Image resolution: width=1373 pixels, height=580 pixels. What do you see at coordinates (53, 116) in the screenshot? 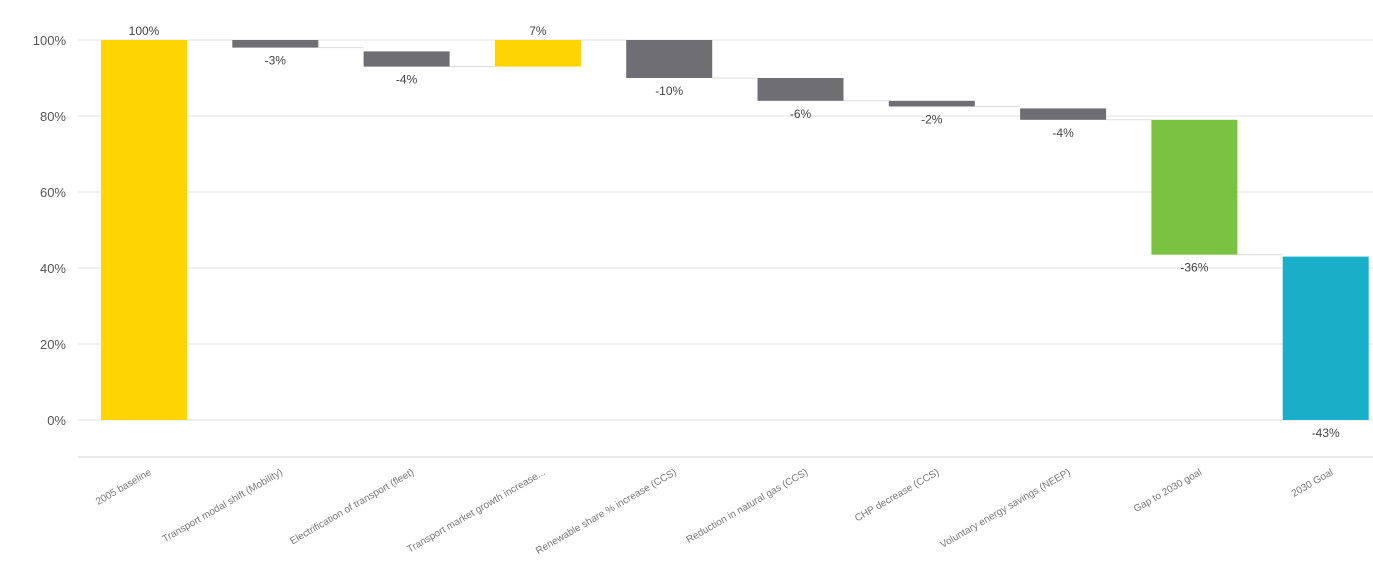
I see `y-tick-label: 80%` at bounding box center [53, 116].